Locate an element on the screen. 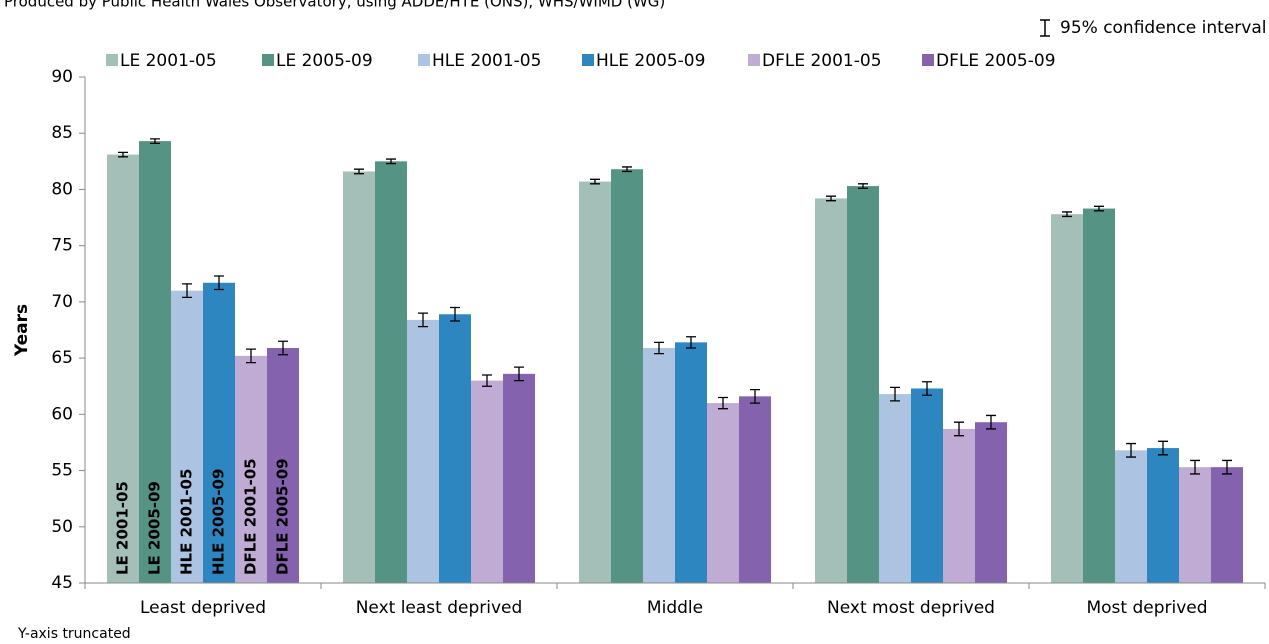  y-tick-label: 70 is located at coordinates (62, 302).